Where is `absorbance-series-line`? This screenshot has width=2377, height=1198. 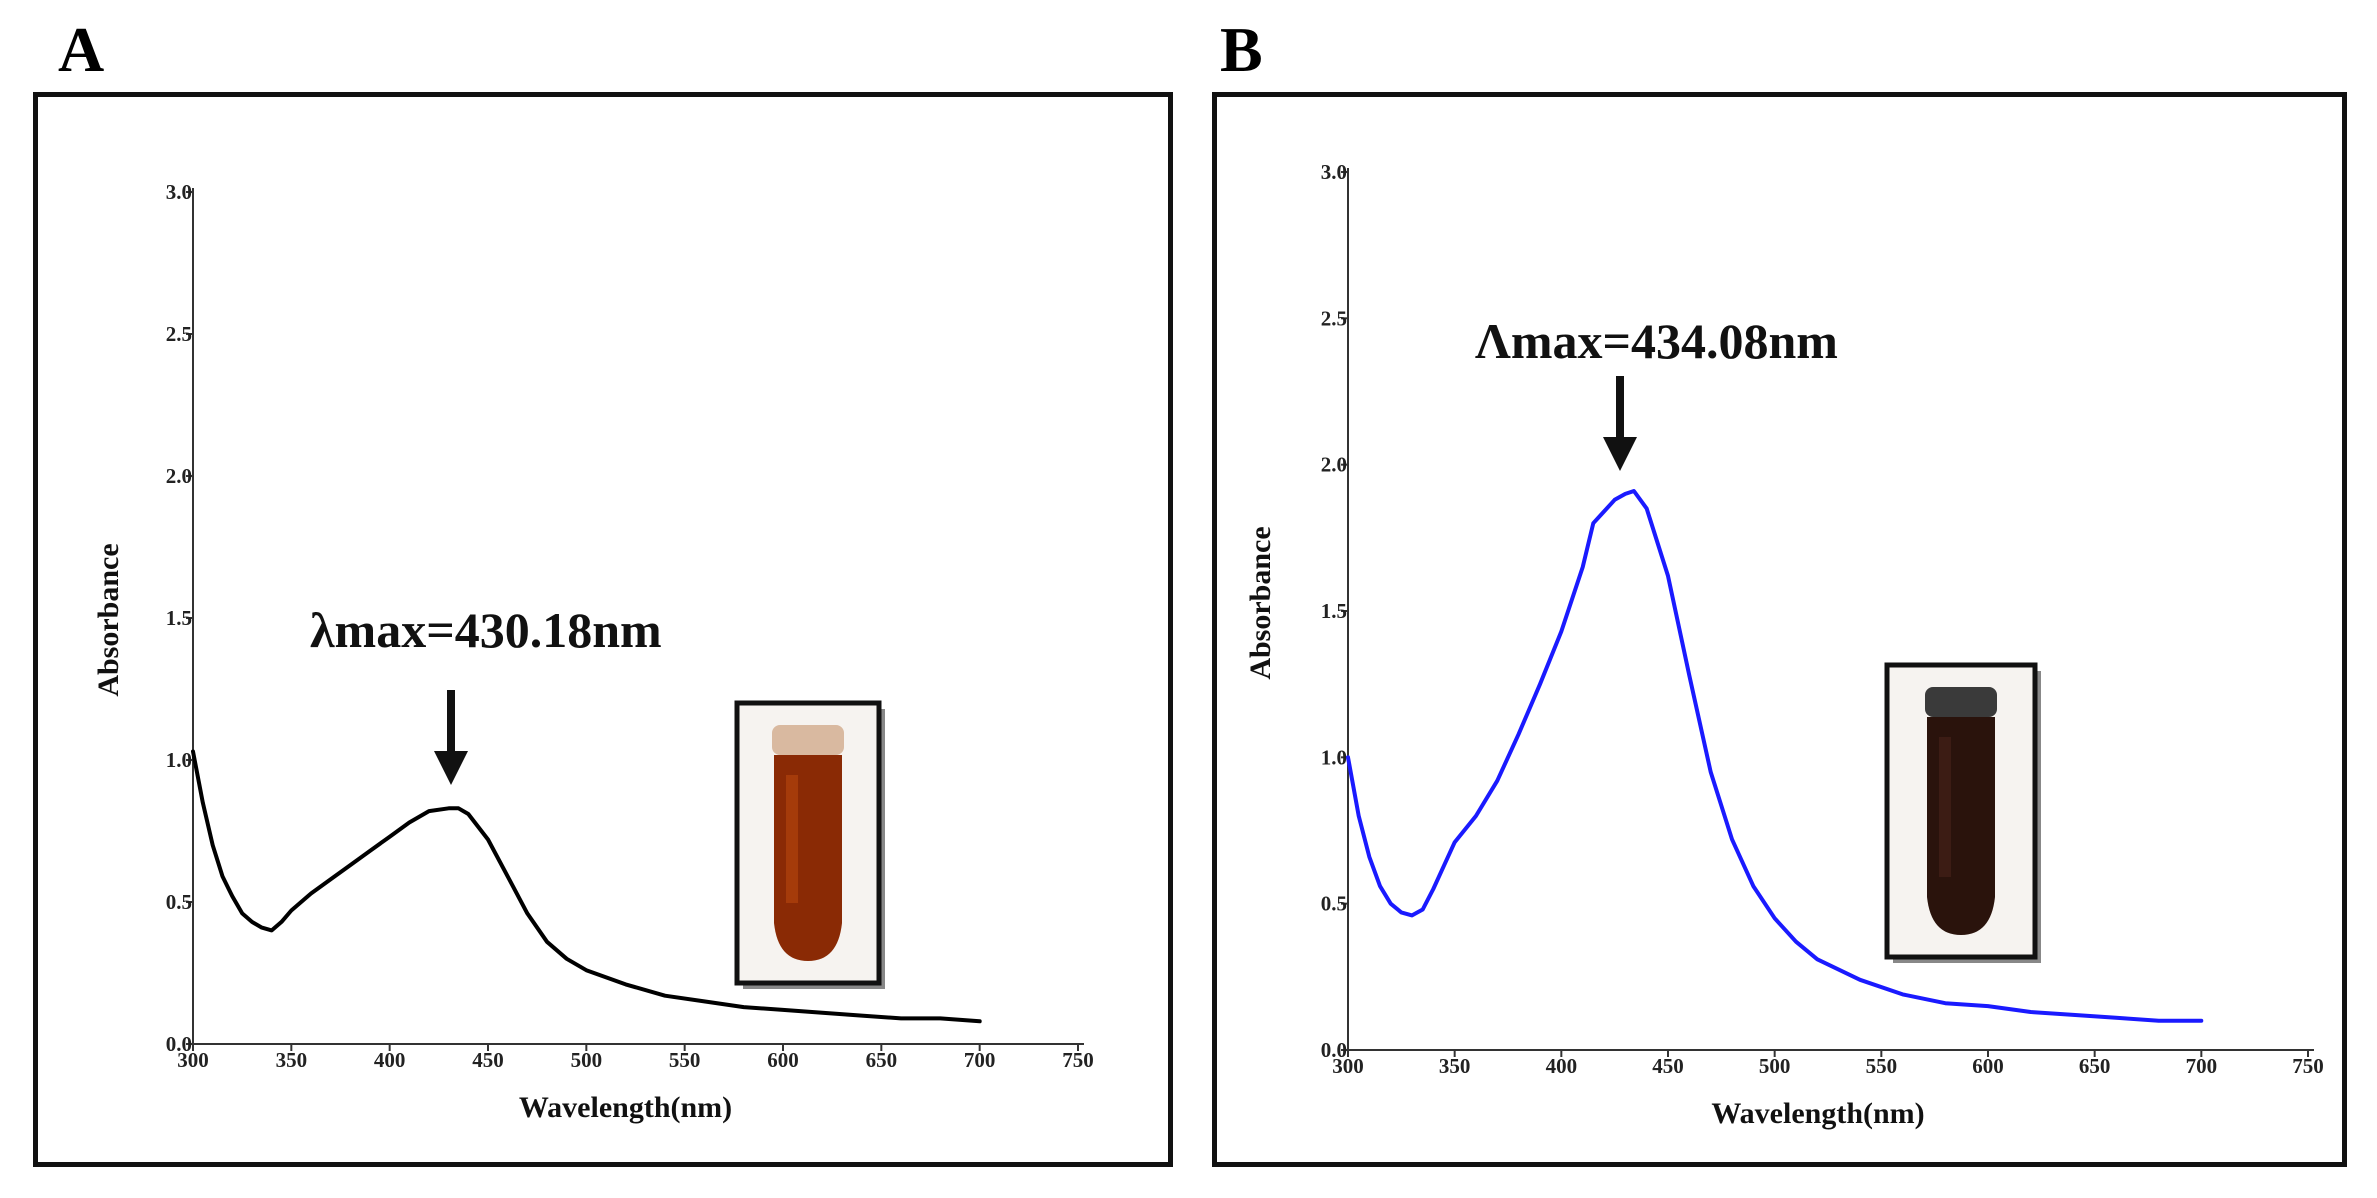 absorbance-series-line is located at coordinates (586, 886).